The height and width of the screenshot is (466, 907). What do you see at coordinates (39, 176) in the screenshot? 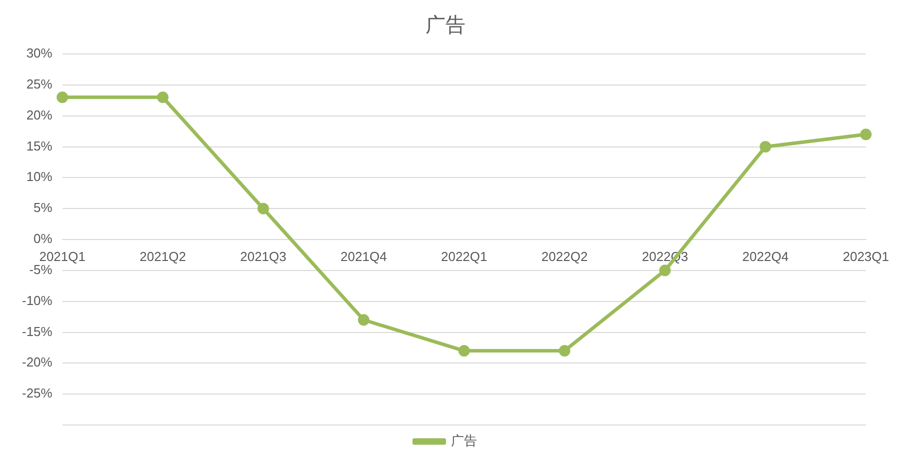
I see `y-tick-label: 10%` at bounding box center [39, 176].